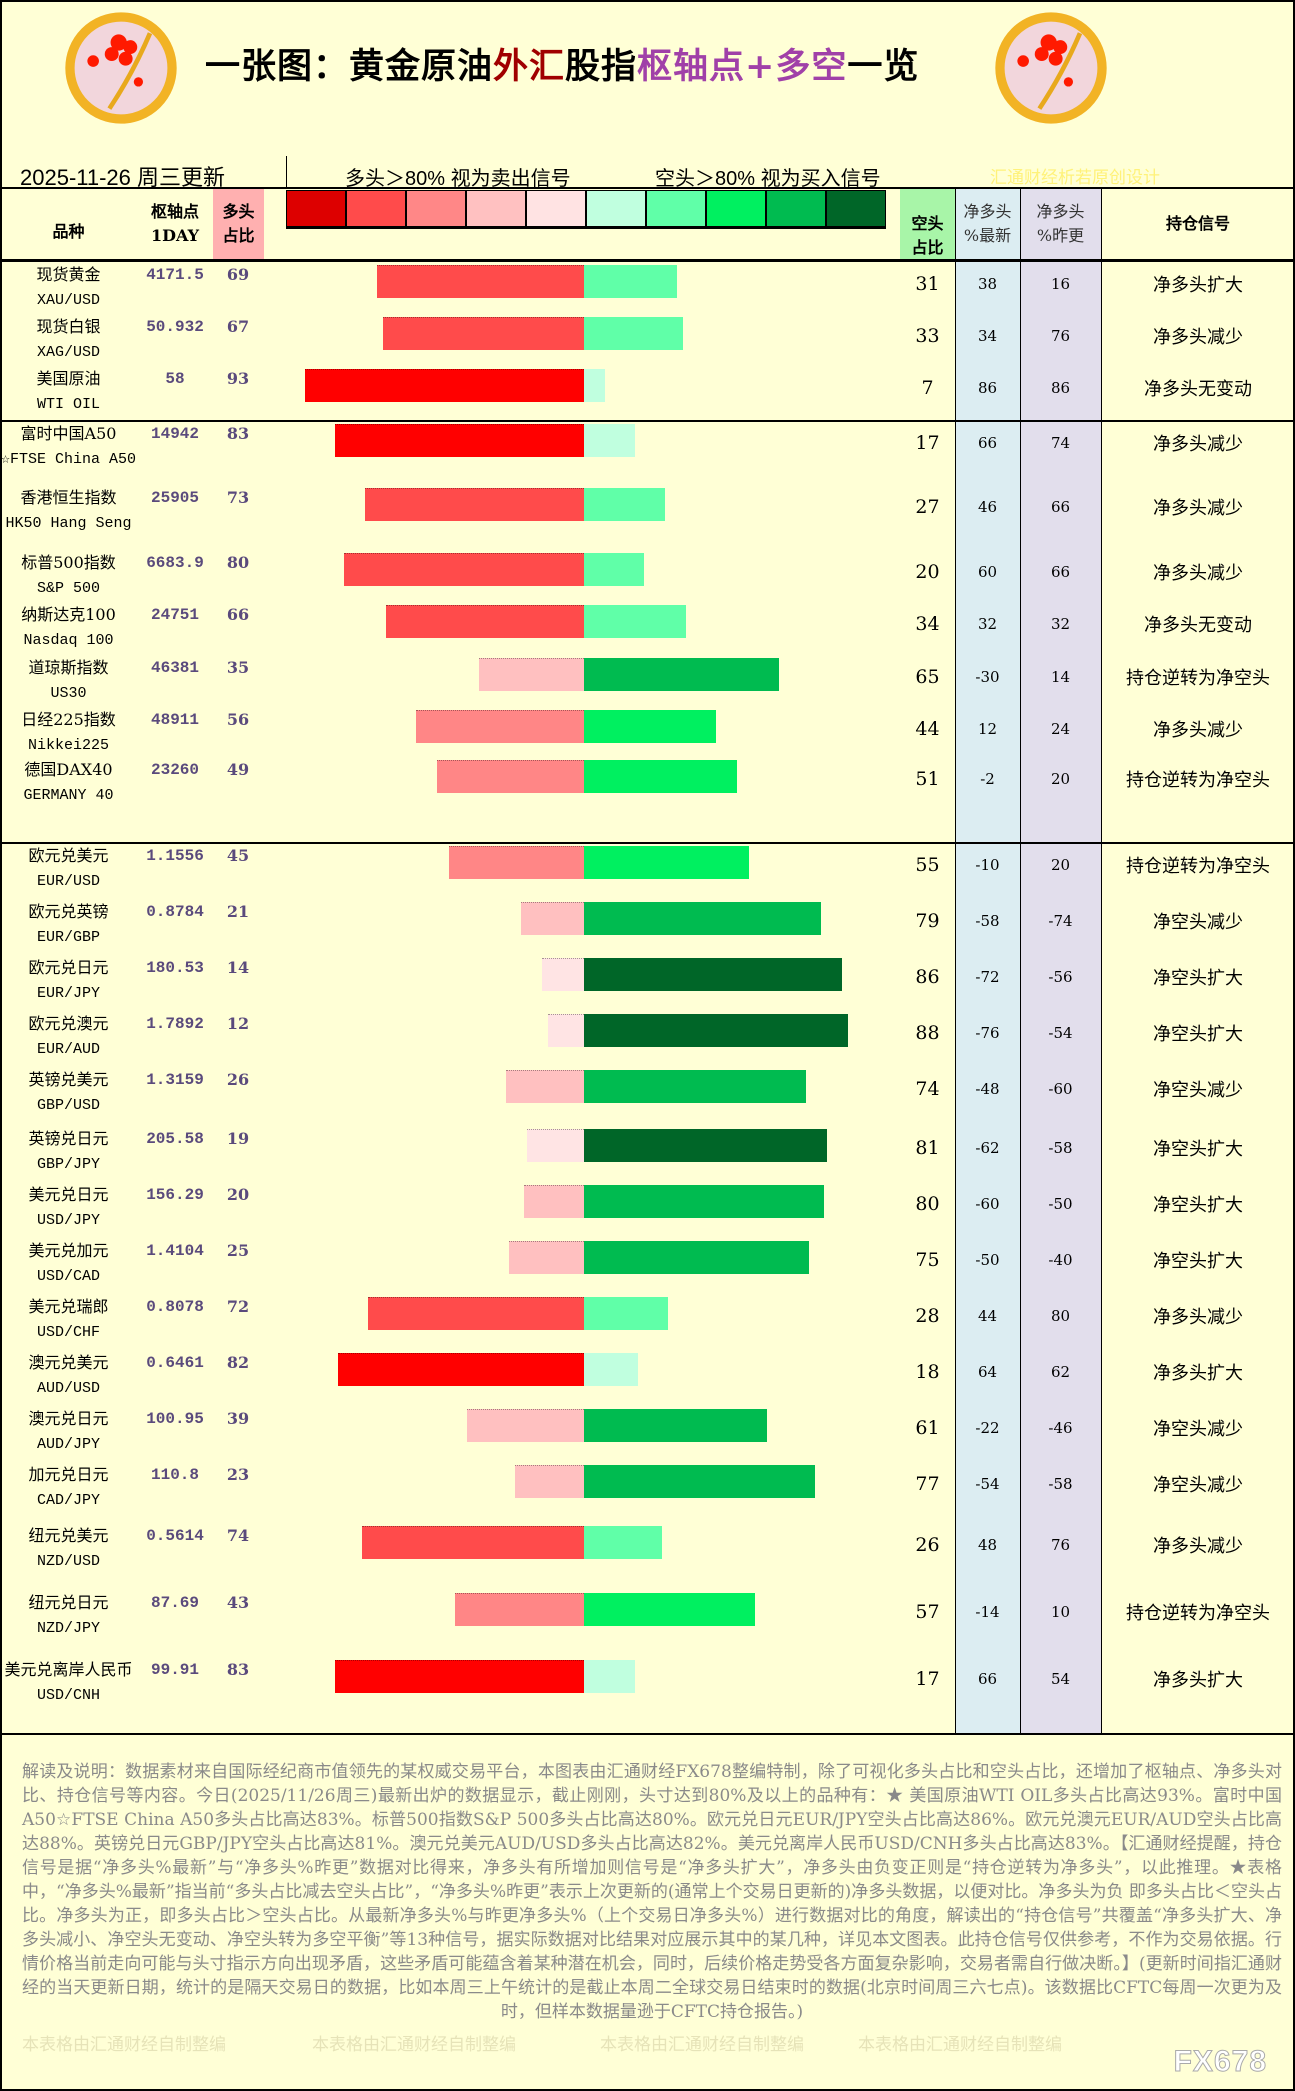 This screenshot has height=2091, width=1295. What do you see at coordinates (987, 676) in the screenshot?
I see `net-long-latest: -30` at bounding box center [987, 676].